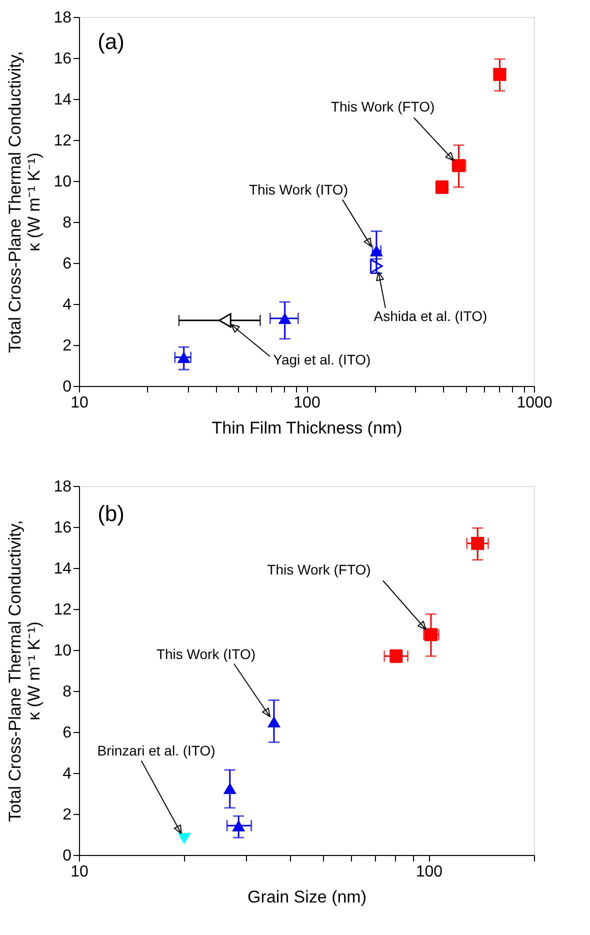 The height and width of the screenshot is (935, 590). Describe the element at coordinates (111, 513) in the screenshot. I see `annotation: (b)` at that location.